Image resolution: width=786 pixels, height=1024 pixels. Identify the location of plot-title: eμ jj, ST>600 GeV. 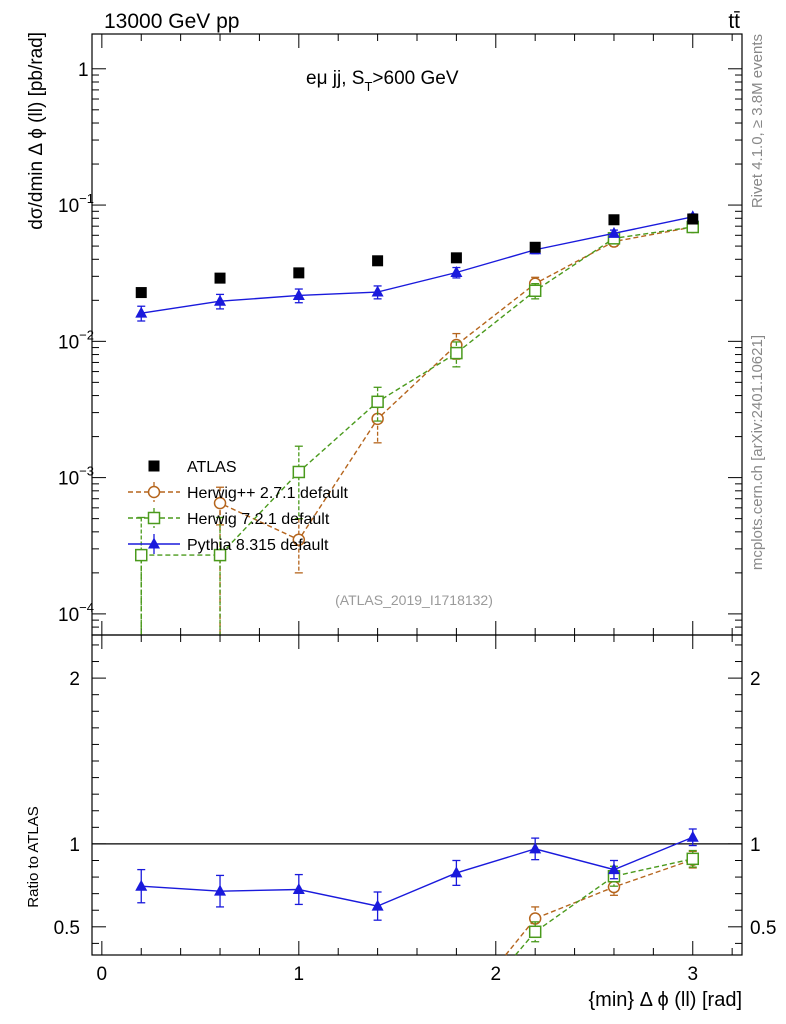
(382, 81).